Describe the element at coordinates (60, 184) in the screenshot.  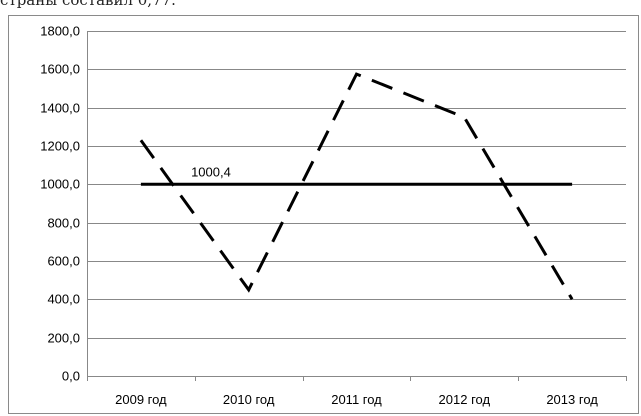
I see `y-tick-label: 1000,0` at that location.